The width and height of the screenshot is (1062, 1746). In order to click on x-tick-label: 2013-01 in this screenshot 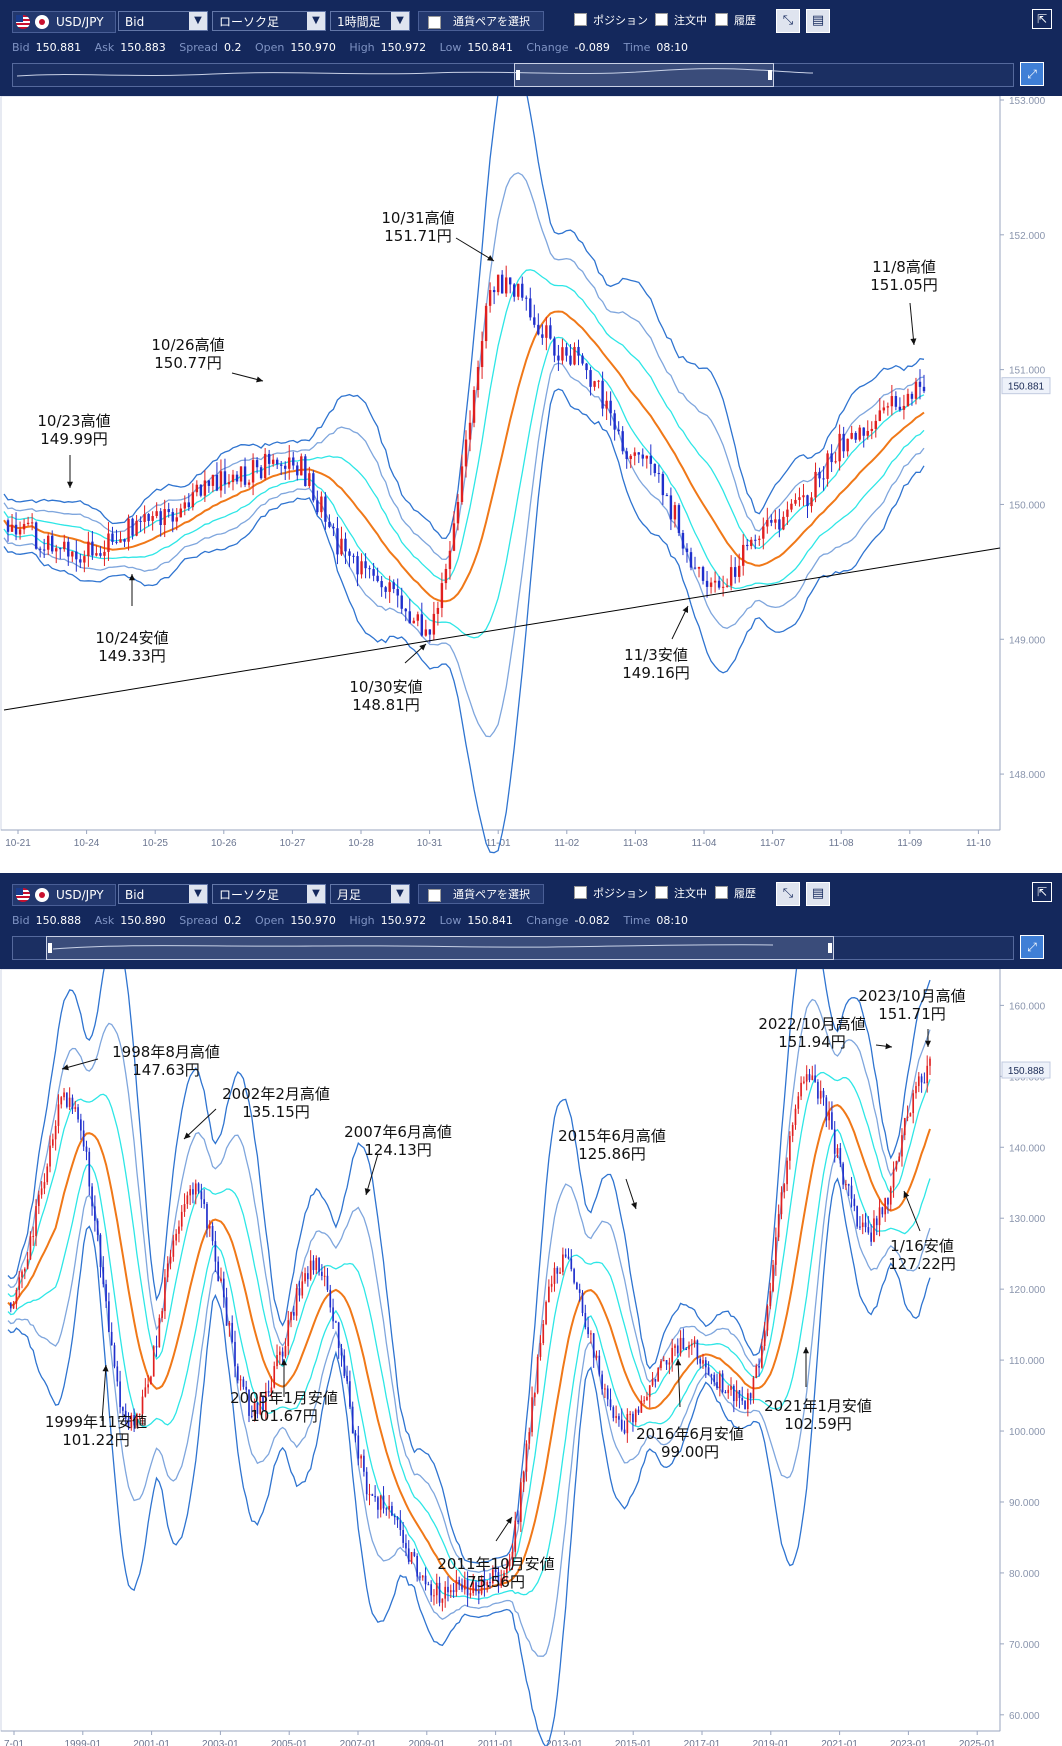, I will do `click(564, 1742)`.